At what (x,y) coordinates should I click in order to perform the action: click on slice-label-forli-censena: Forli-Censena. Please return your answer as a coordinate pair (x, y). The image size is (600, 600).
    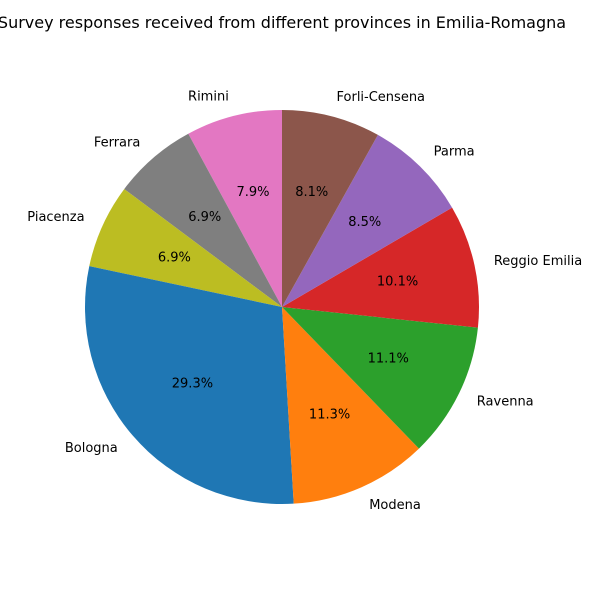
    Looking at the image, I should click on (381, 97).